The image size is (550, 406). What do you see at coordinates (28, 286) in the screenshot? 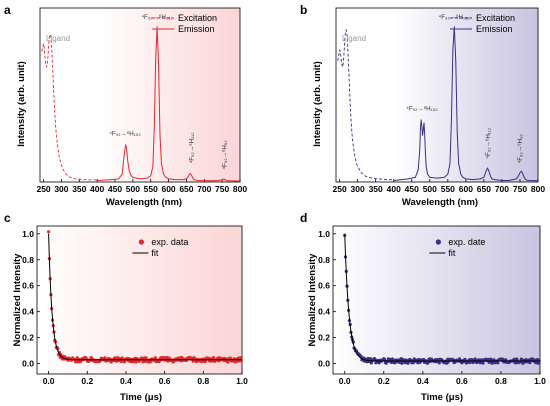
I see `y-tick-label: 0.6` at bounding box center [28, 286].